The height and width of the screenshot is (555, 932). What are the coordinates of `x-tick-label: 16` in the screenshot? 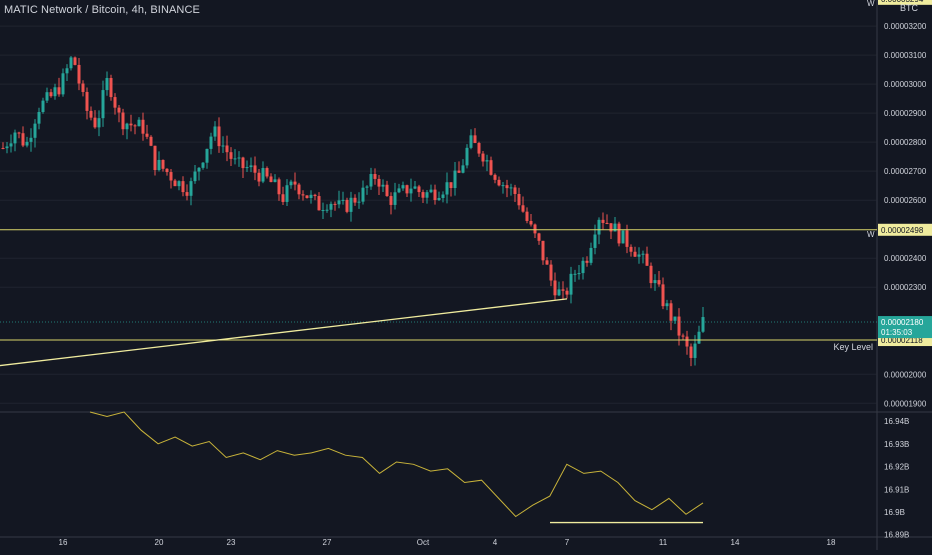 It's located at (63, 542).